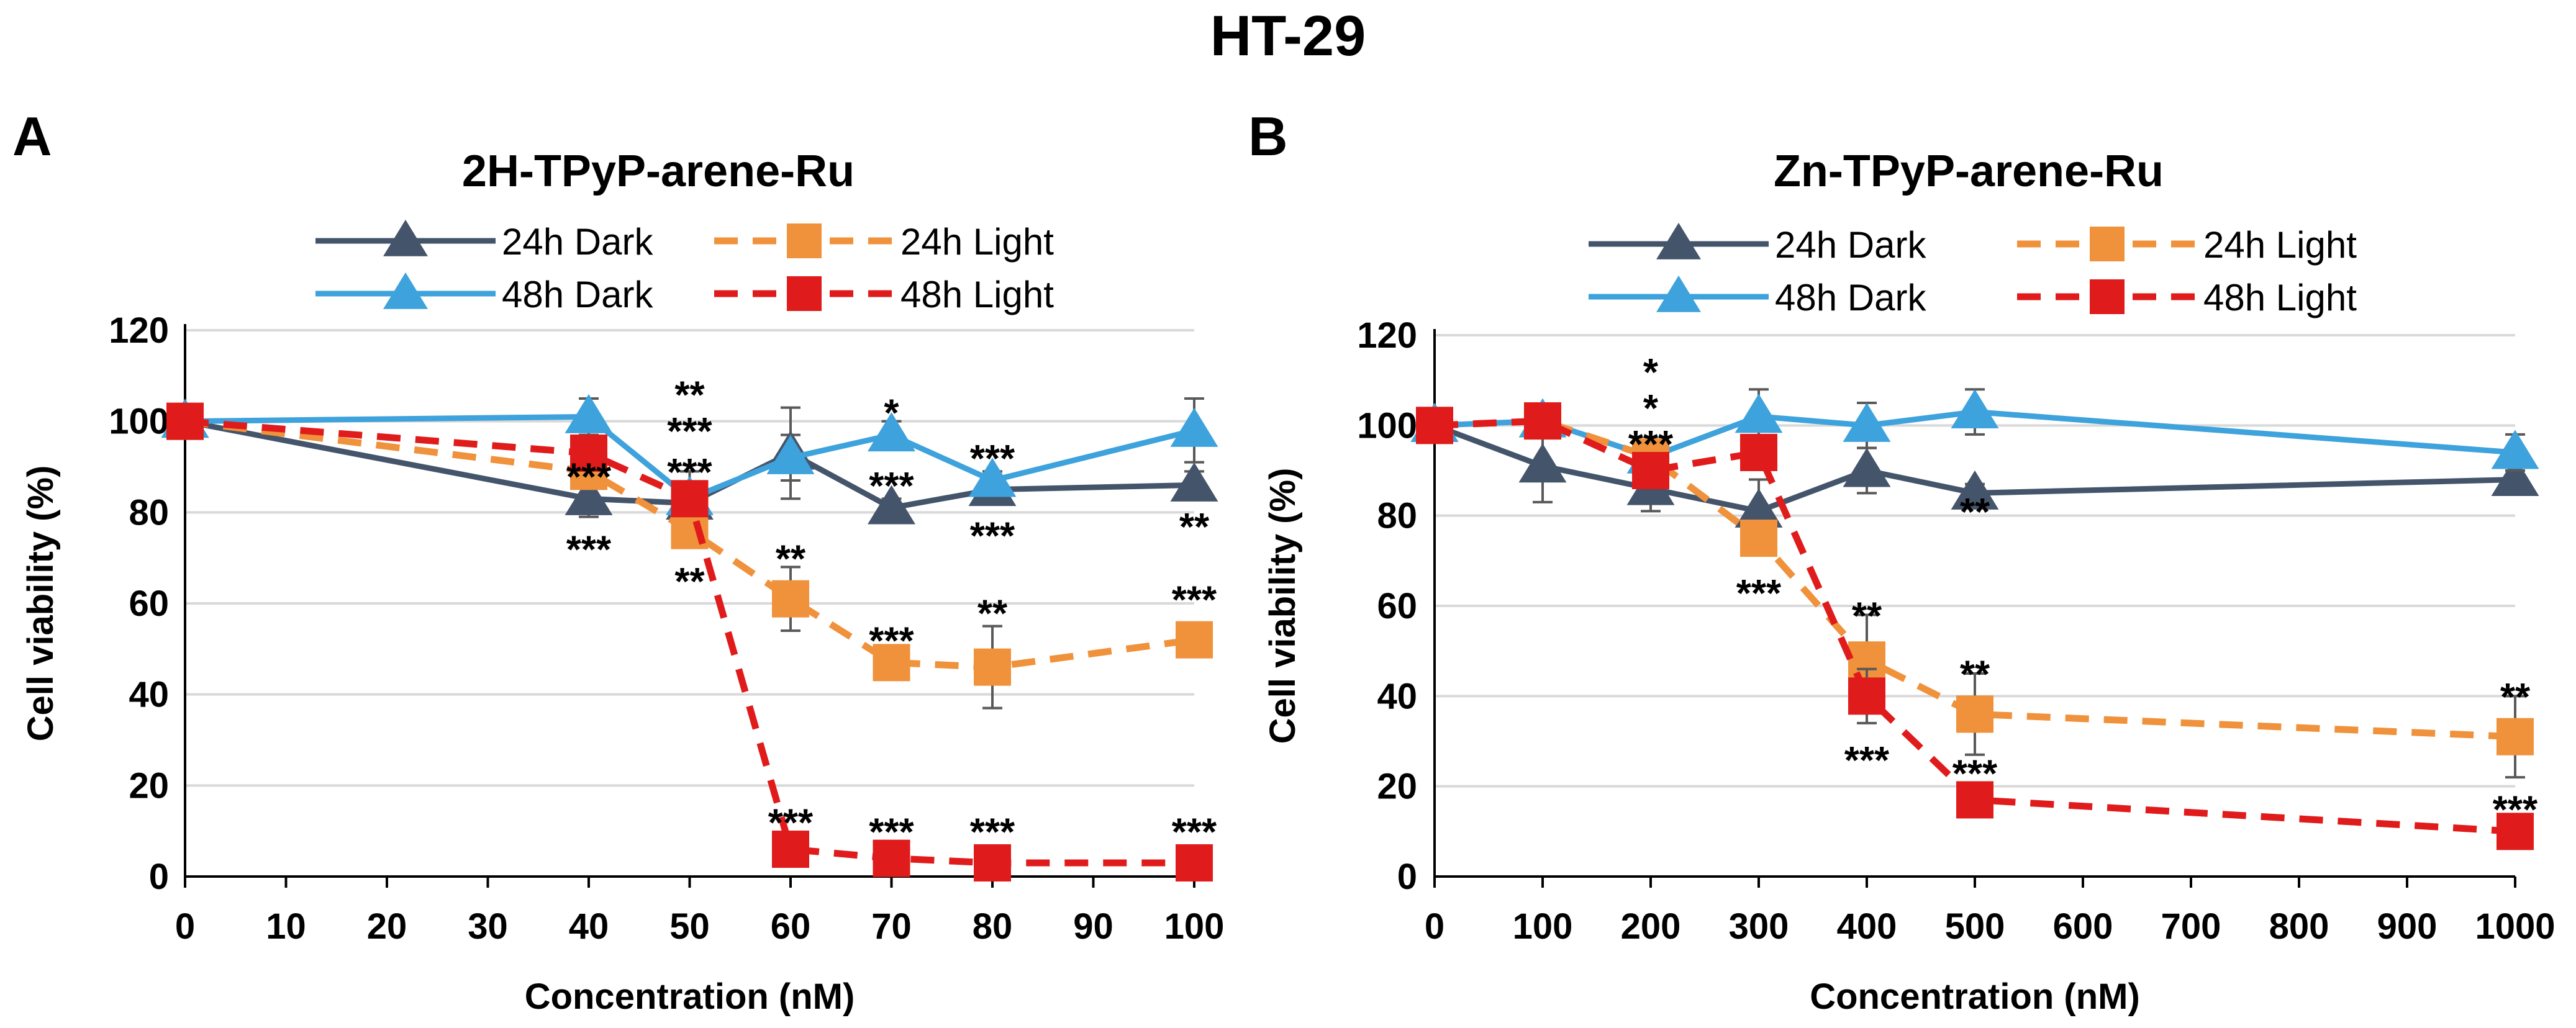 This screenshot has height=1028, width=2576. I want to click on x-tick-label: 500, so click(1975, 926).